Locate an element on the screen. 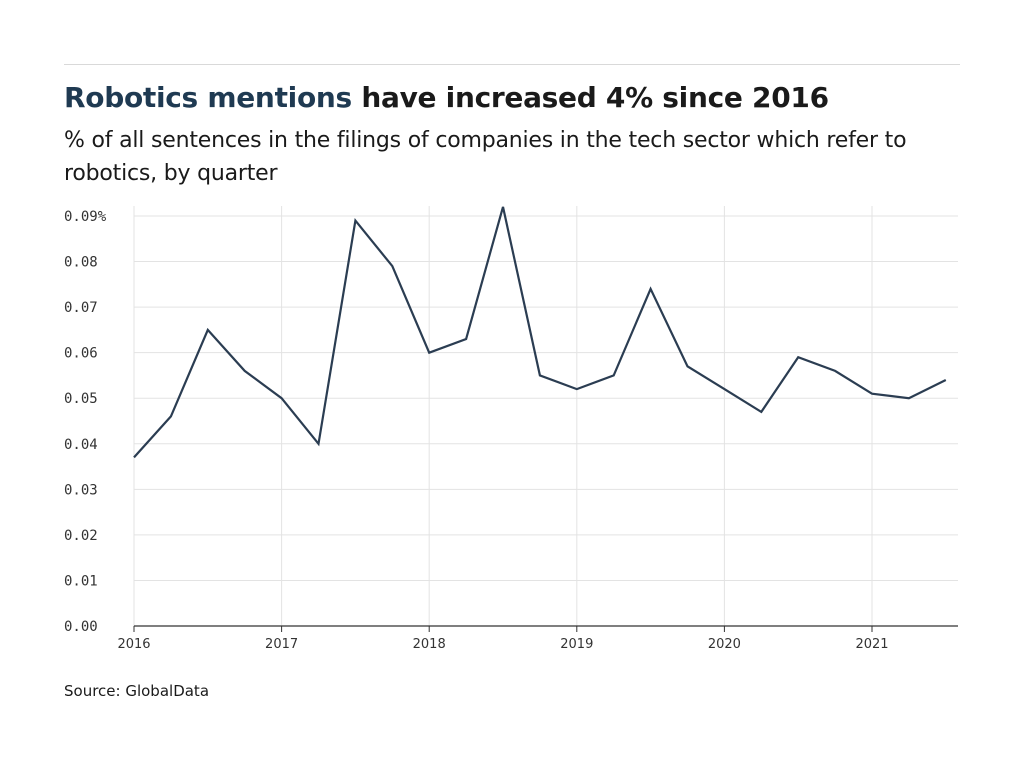 Image resolution: width=1024 pixels, height=768 pixels. y-tick-label: 0.05 is located at coordinates (81, 399).